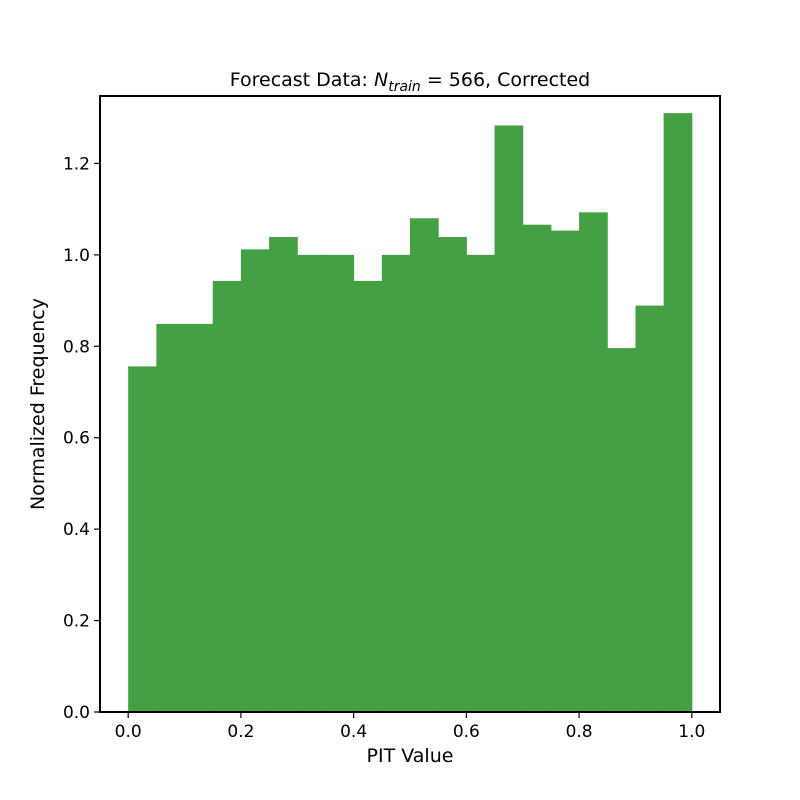 The height and width of the screenshot is (800, 800). What do you see at coordinates (302, 80) in the screenshot?
I see `chart-title-prefix: Forecast Data:` at bounding box center [302, 80].